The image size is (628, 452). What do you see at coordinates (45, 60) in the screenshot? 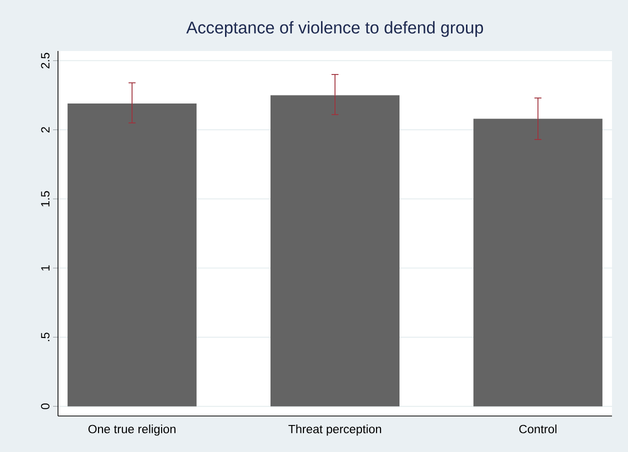
I see `y-tick-label: 2.5` at bounding box center [45, 60].